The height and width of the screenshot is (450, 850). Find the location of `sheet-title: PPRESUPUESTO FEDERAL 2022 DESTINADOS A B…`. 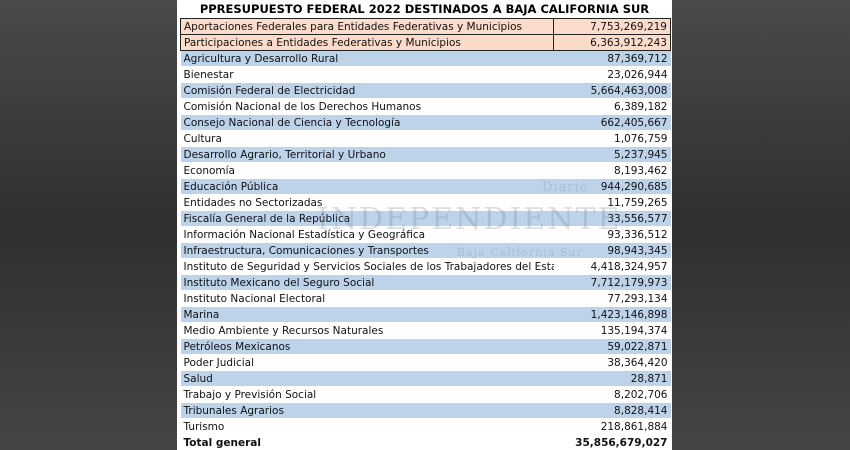

sheet-title: PPRESUPUESTO FEDERAL 2022 DESTINADOS A B… is located at coordinates (424, 9).